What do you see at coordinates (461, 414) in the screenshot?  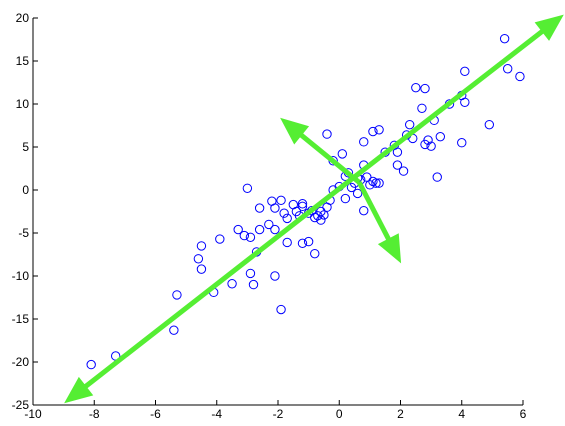 I see `x-tick-label: 4` at bounding box center [461, 414].